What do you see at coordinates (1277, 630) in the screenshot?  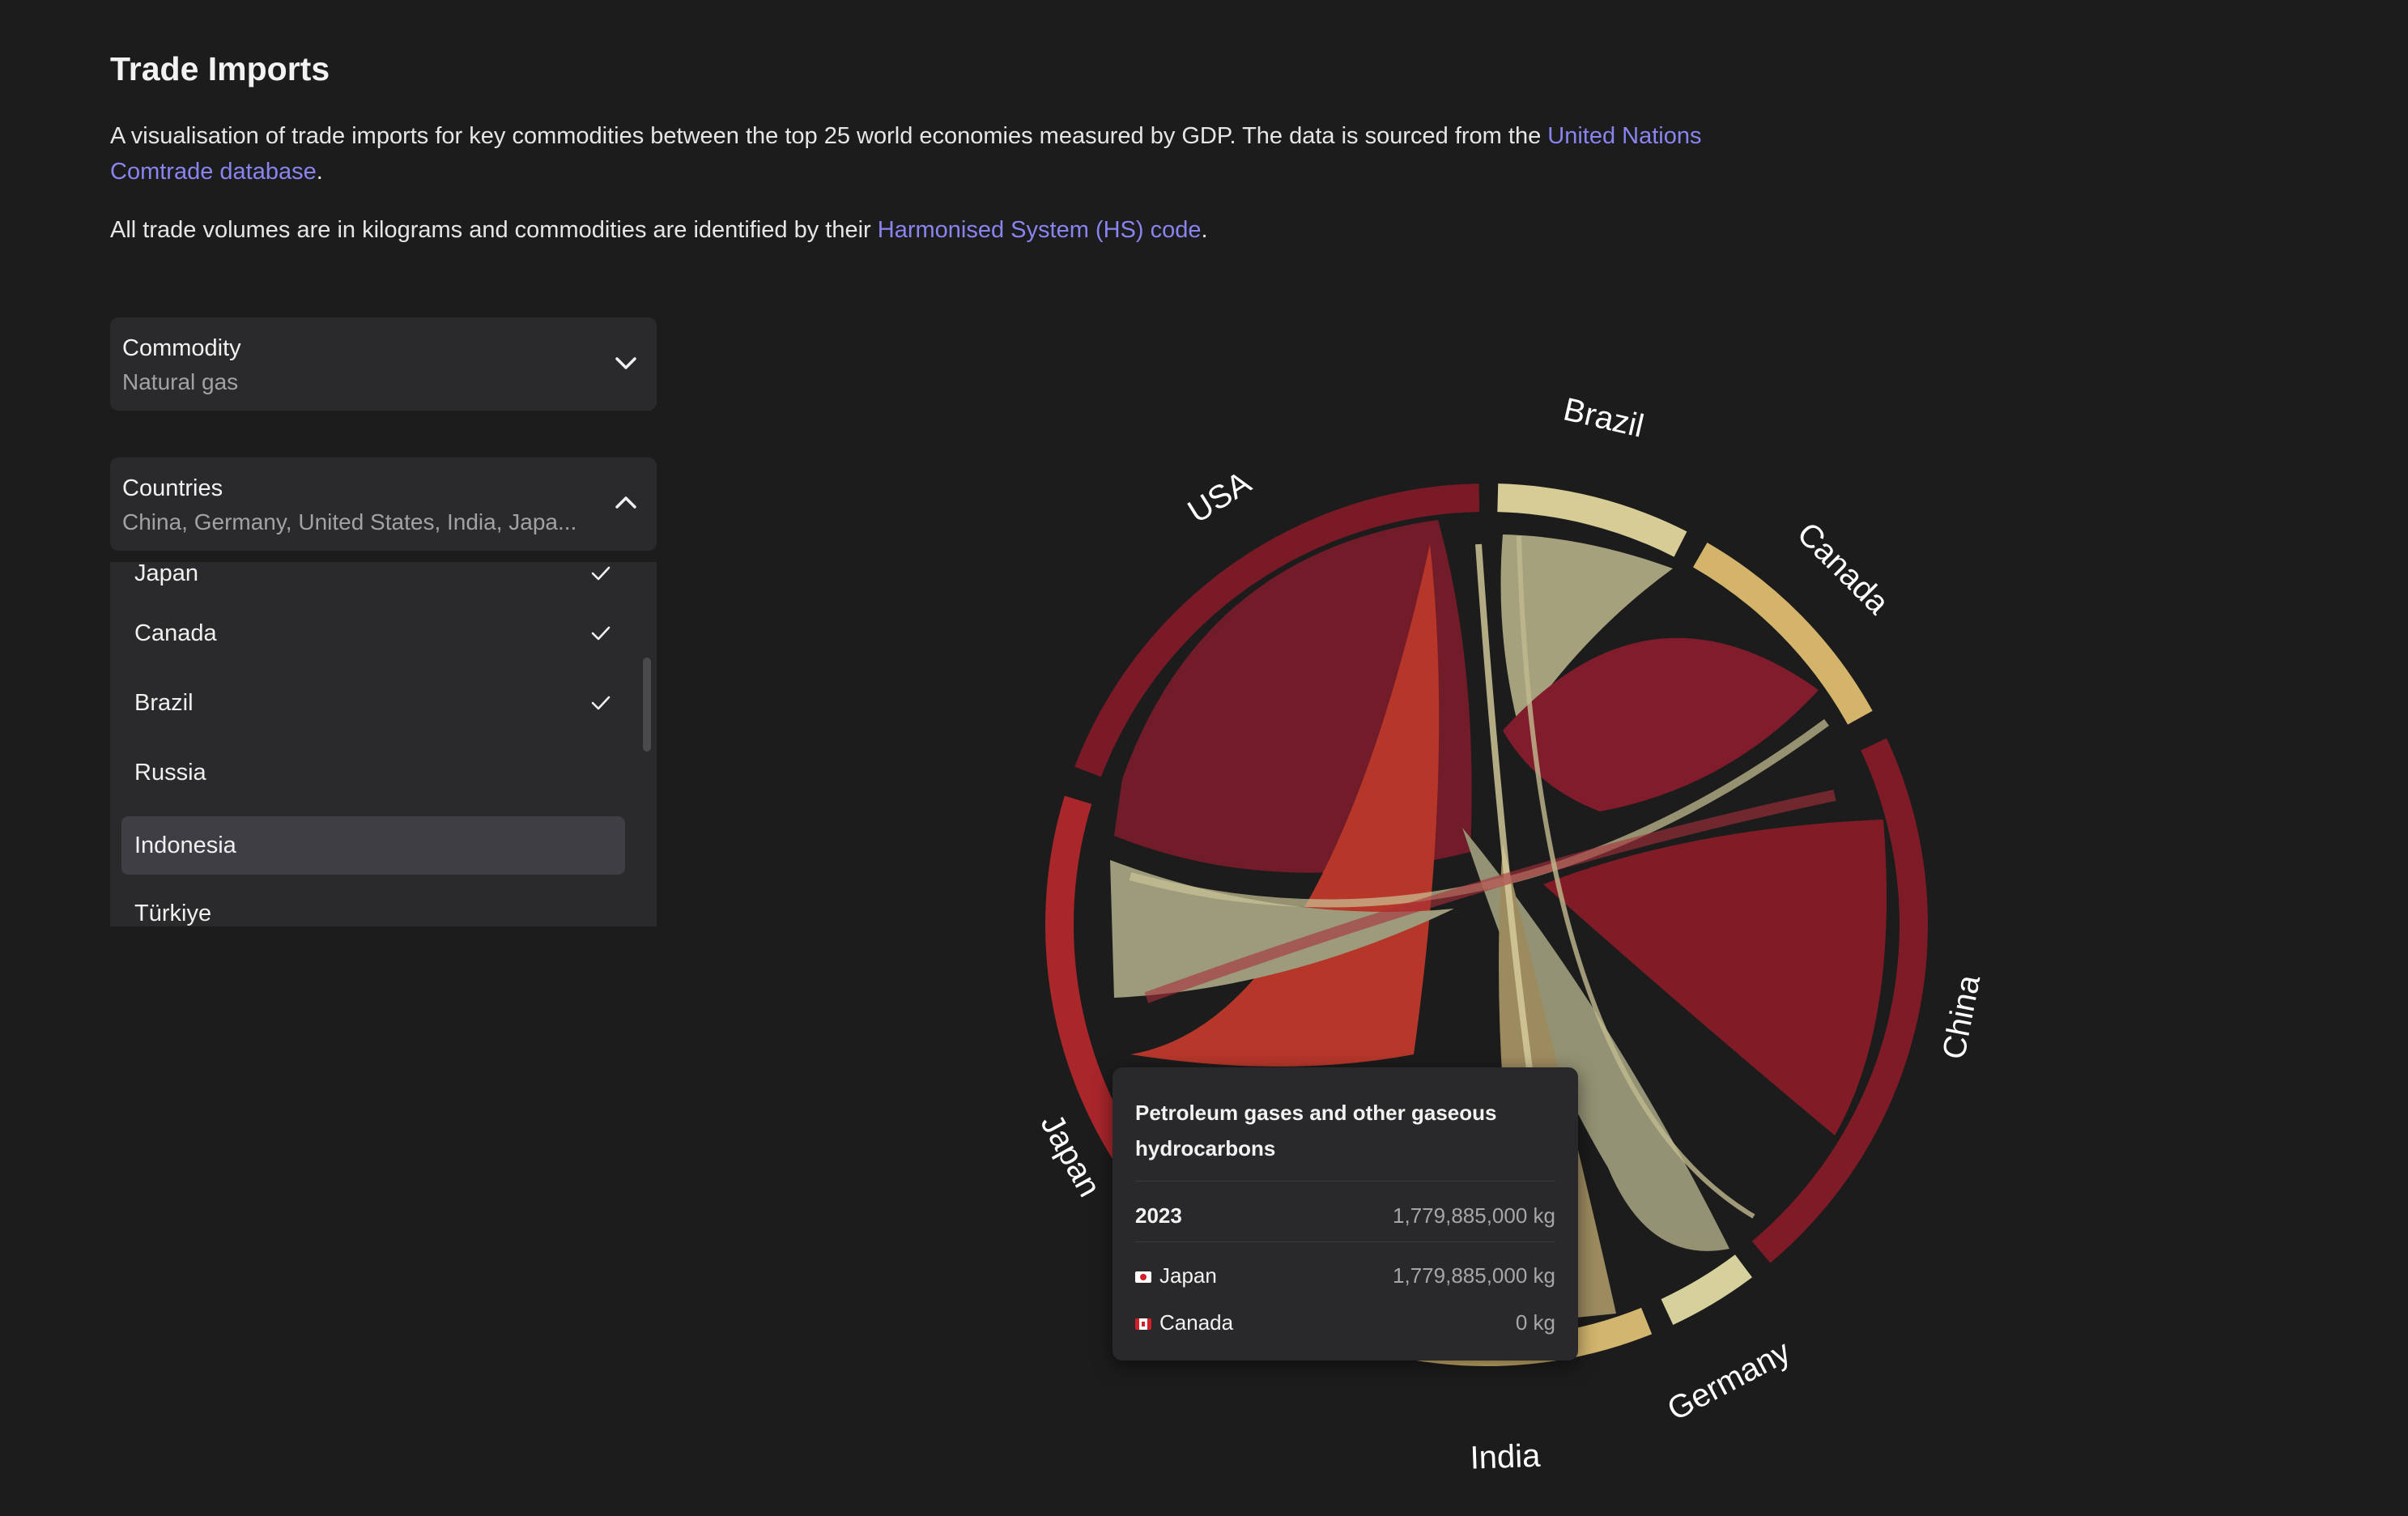 I see `arc-usa` at bounding box center [1277, 630].